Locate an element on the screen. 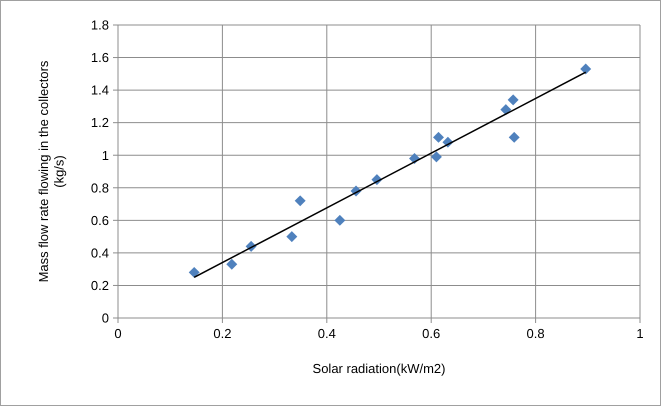 The image size is (661, 406). y-tick-label: 0 is located at coordinates (105, 318).